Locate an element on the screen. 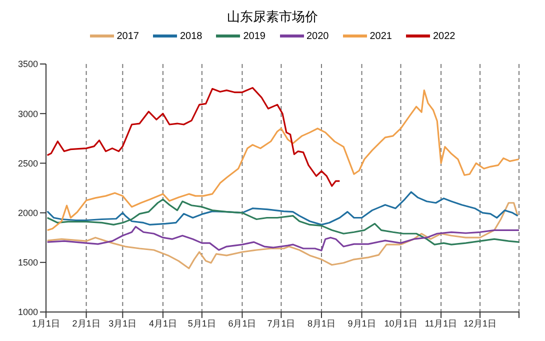 The image size is (545, 341). y-tick-label: 1500 is located at coordinates (28, 263).